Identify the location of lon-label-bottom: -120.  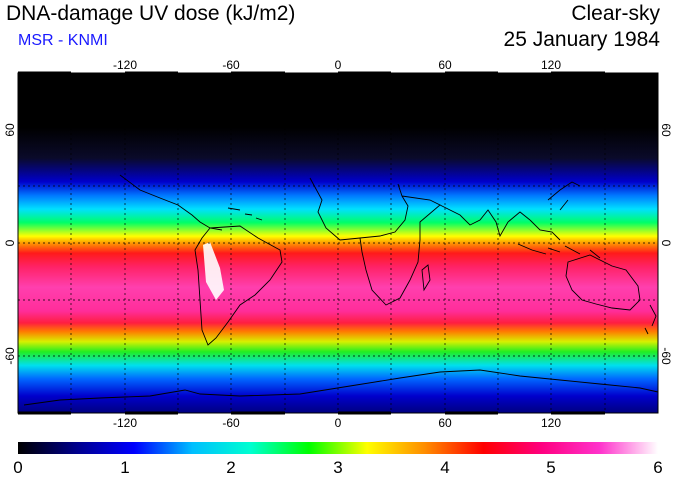
(125, 423).